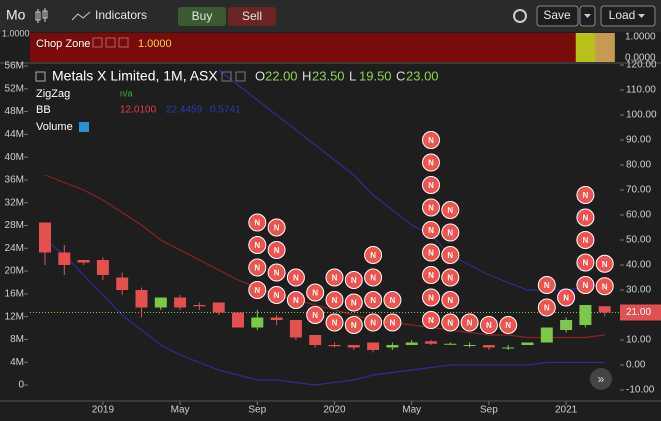 Image resolution: width=661 pixels, height=421 pixels. I want to click on zigzag-name: ZigZag, so click(53, 94).